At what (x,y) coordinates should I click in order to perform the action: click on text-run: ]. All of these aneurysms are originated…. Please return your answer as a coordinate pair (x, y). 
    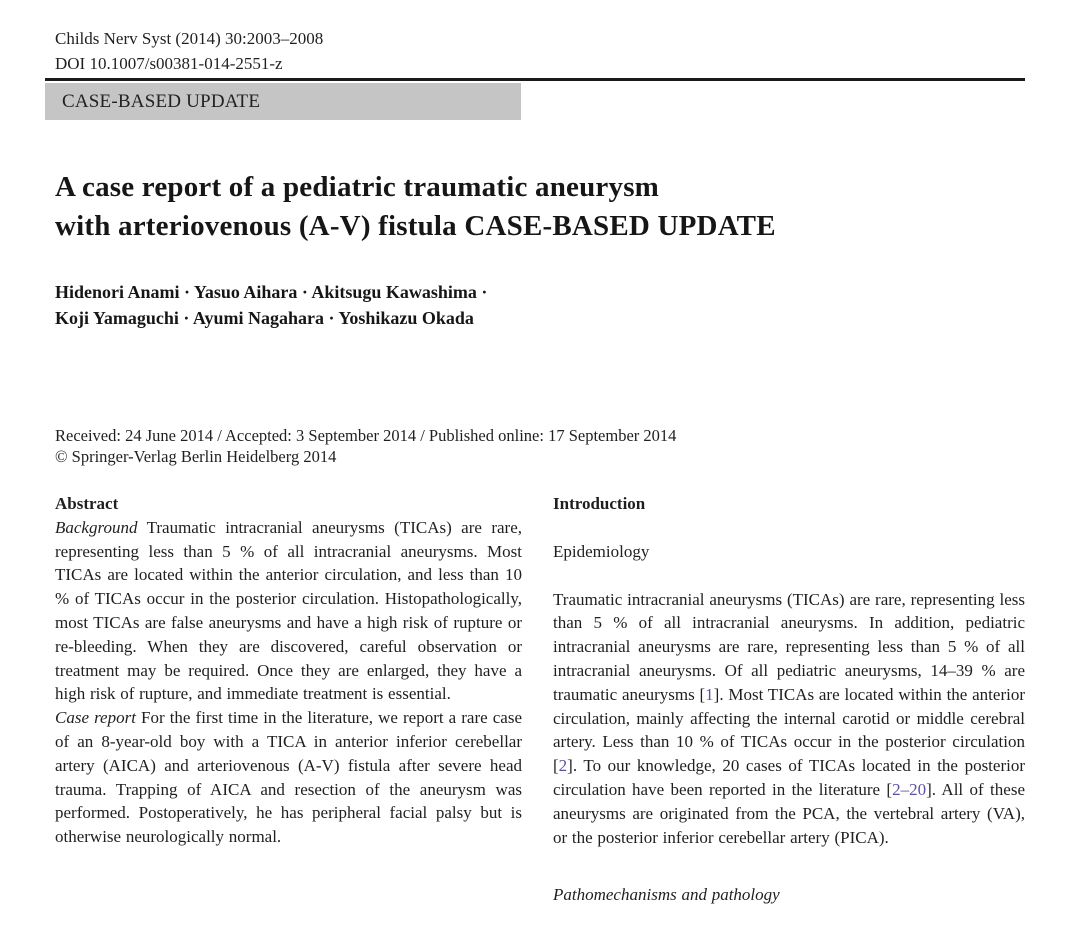
    Looking at the image, I should click on (789, 813).